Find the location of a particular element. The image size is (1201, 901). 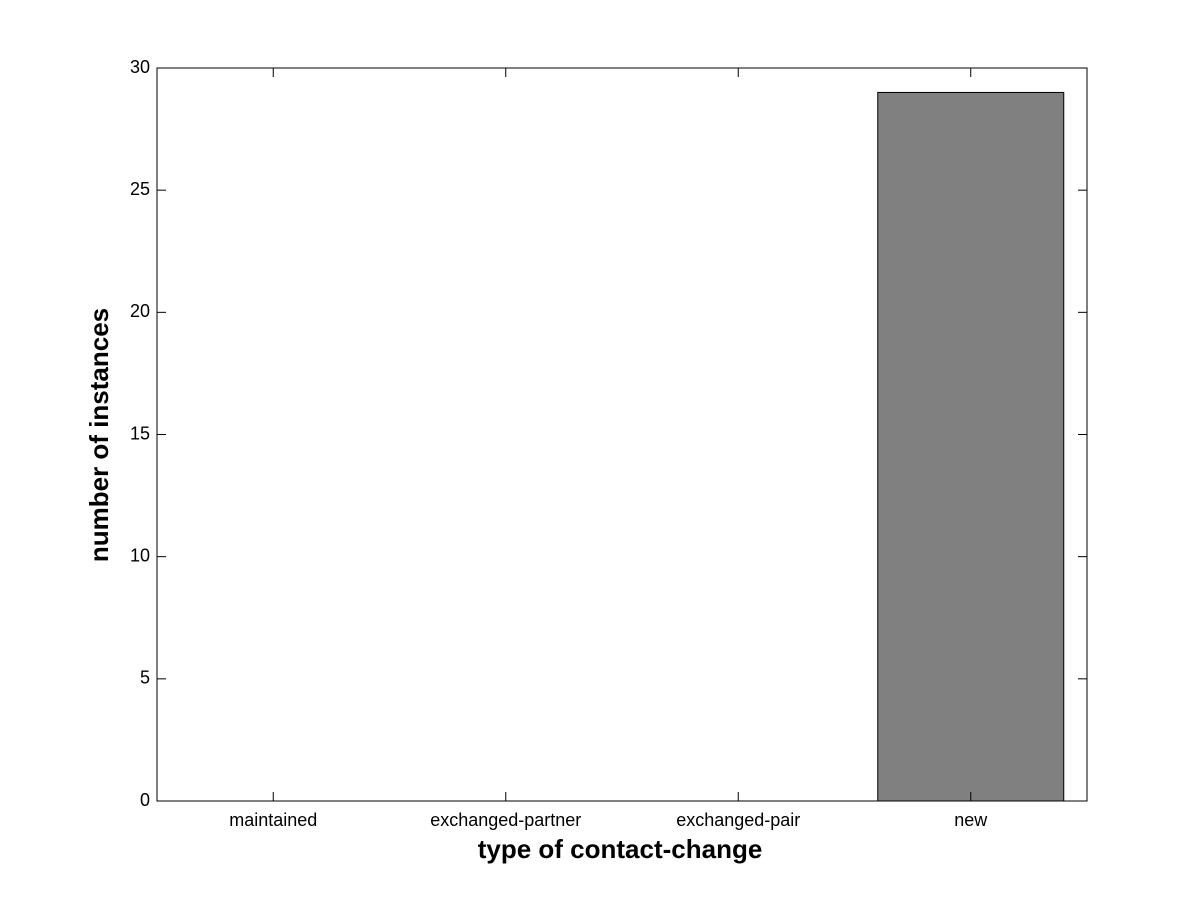

x-tick-label: exchanged-pair is located at coordinates (738, 820).